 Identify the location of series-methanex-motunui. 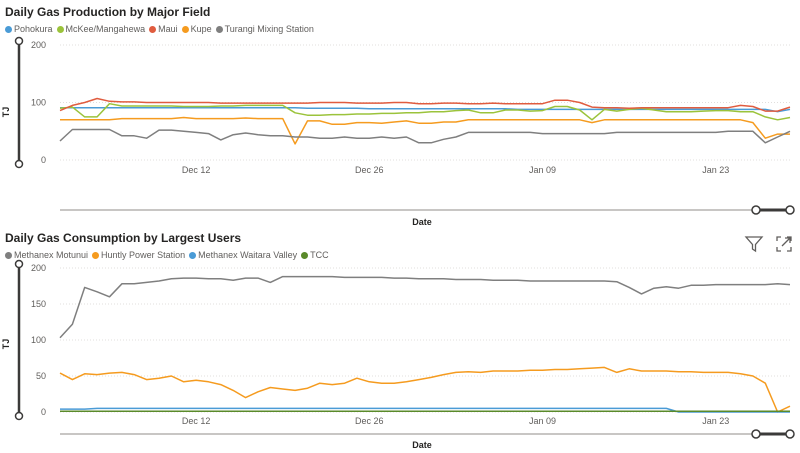
(425, 307).